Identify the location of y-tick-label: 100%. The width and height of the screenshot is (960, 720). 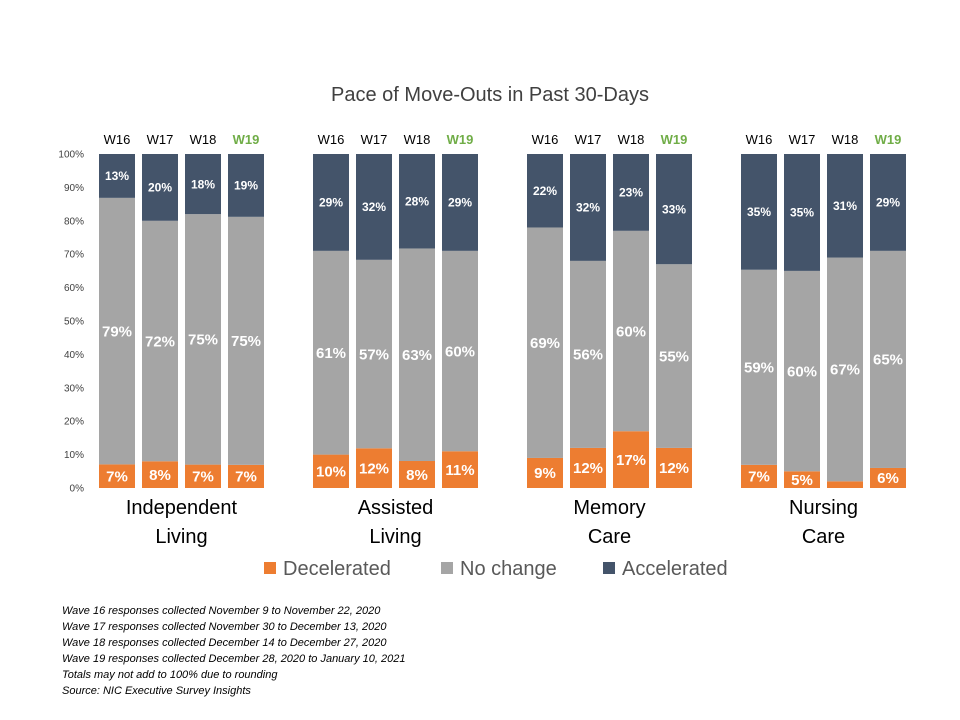
(71, 155).